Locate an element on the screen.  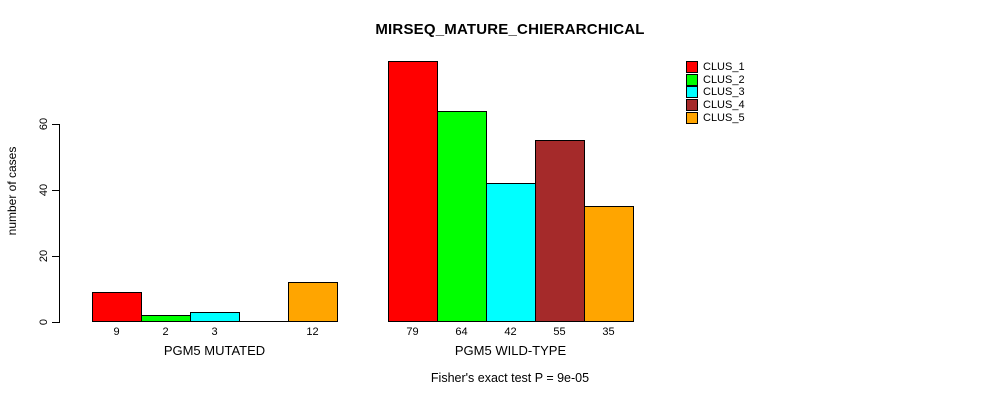
bar-value-label: 2 is located at coordinates (165, 332).